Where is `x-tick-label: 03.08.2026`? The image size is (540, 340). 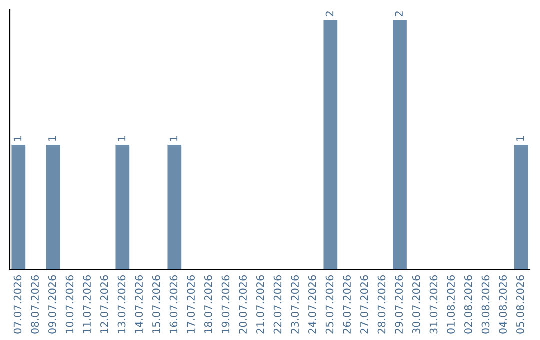 x-tick-label: 03.08.2026 is located at coordinates (486, 305).